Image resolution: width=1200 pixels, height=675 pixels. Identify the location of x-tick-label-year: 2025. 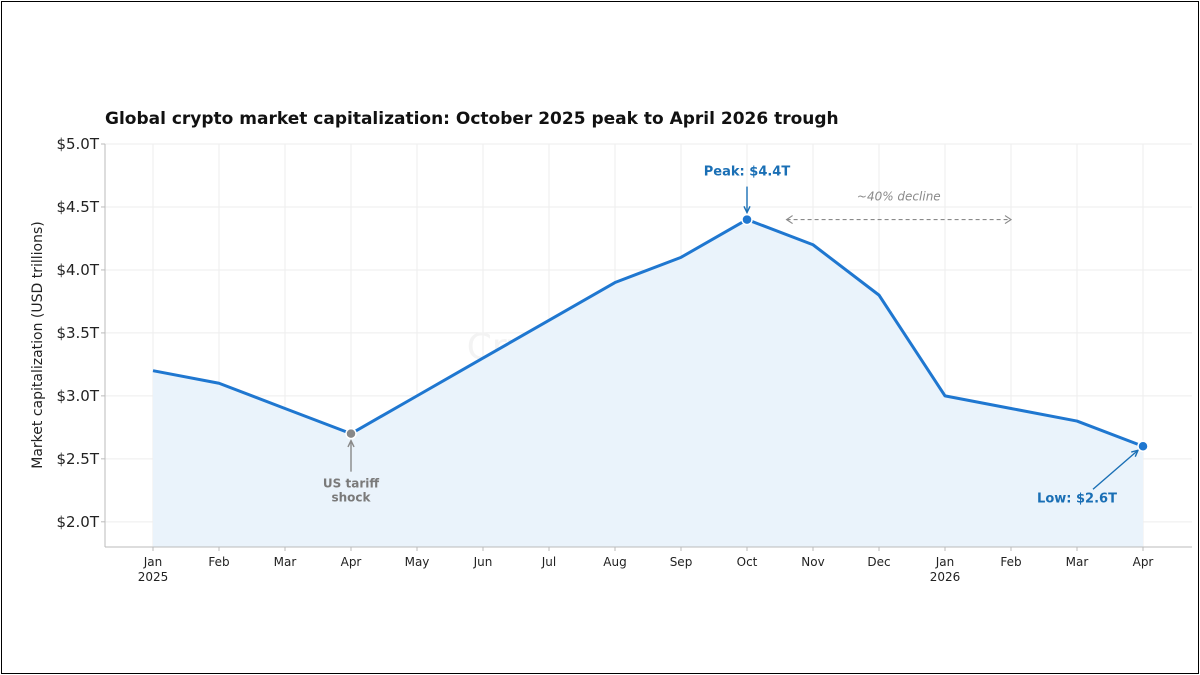
(153, 577).